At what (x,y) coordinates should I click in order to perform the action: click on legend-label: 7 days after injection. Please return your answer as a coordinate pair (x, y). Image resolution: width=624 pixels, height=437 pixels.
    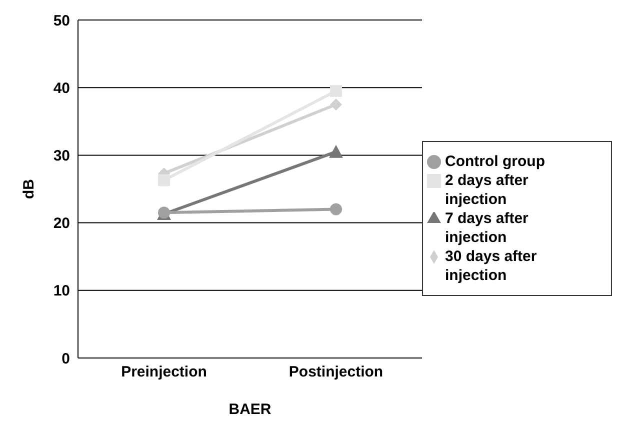
    Looking at the image, I should click on (487, 227).